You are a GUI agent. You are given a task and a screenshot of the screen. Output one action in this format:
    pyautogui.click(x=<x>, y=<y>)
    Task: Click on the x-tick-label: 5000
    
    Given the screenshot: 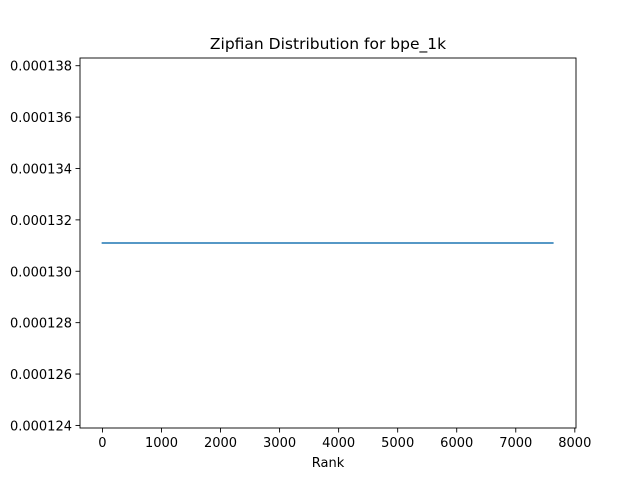 What is the action you would take?
    pyautogui.click(x=397, y=443)
    